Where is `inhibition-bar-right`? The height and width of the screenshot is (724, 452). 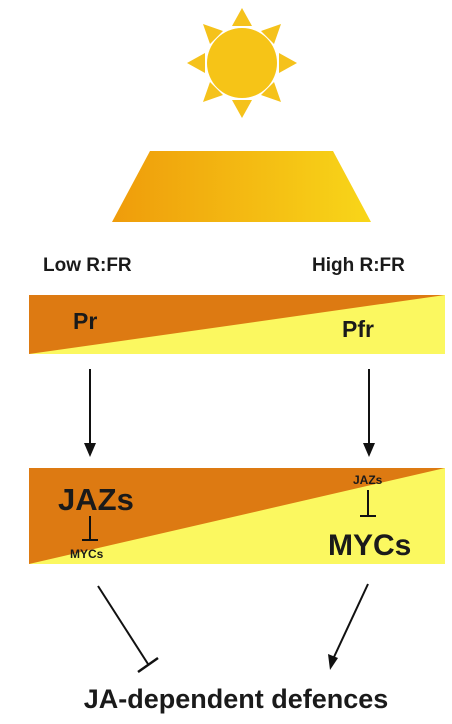
inhibition-bar-right is located at coordinates (368, 503).